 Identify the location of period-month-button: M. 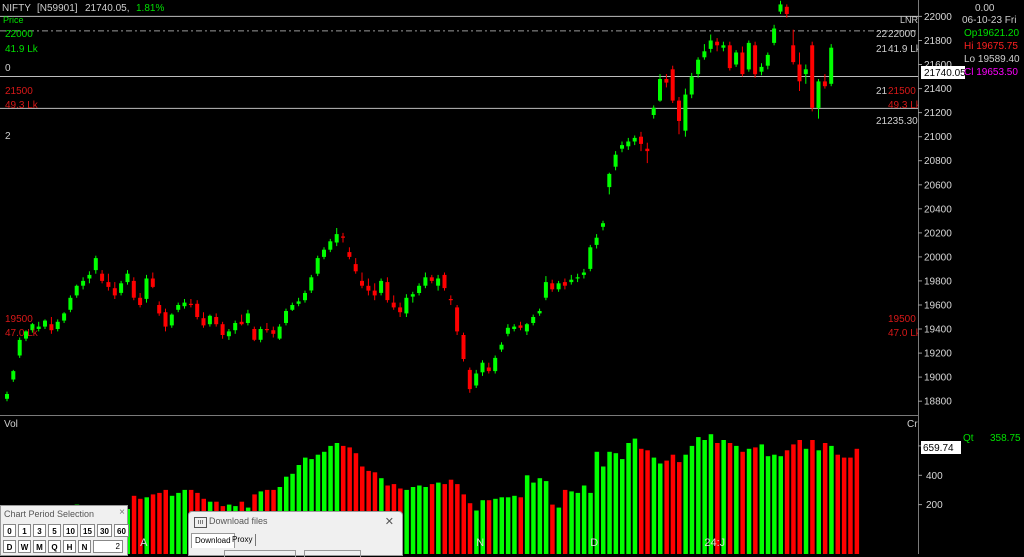
(39, 546).